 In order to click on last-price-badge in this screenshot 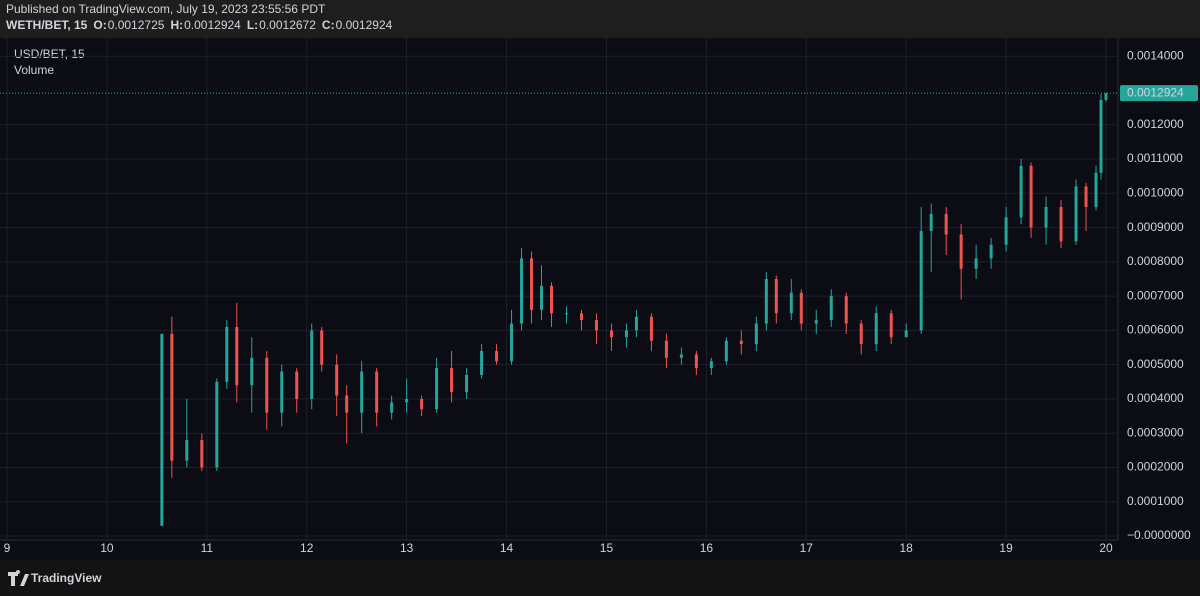, I will do `click(1159, 93)`.